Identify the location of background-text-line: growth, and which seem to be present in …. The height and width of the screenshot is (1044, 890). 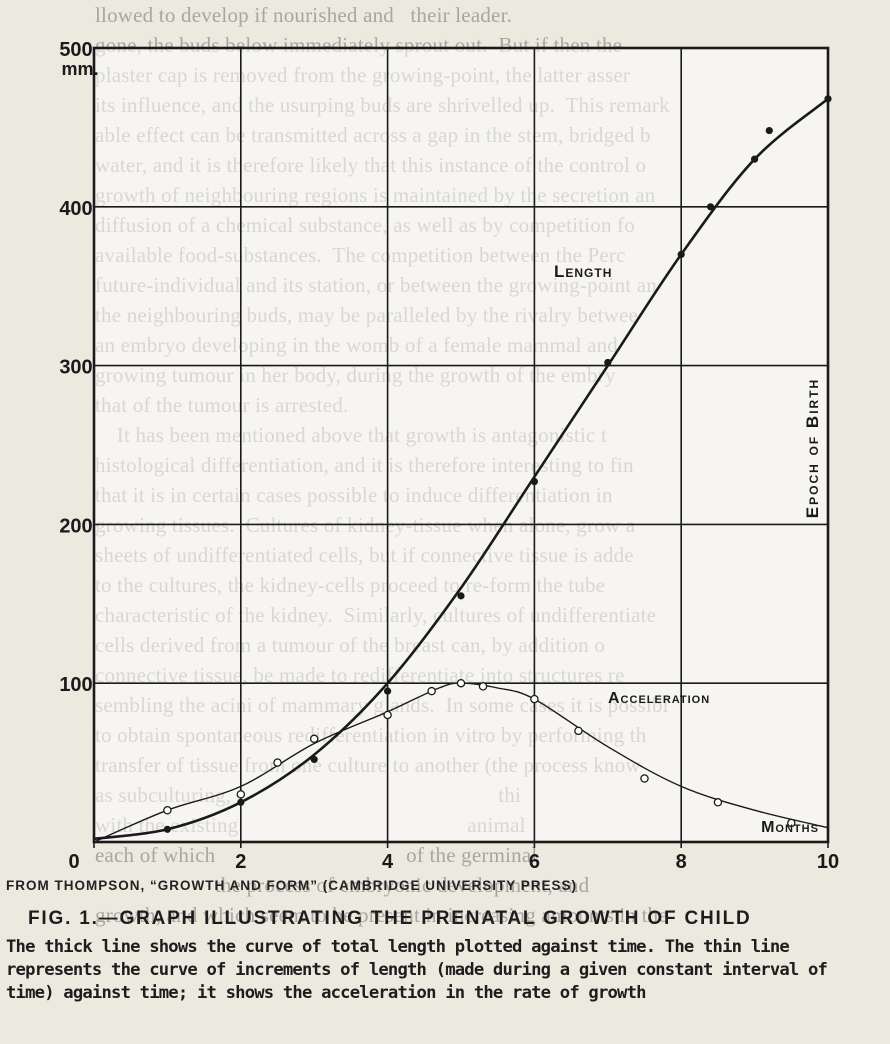
(381, 915).